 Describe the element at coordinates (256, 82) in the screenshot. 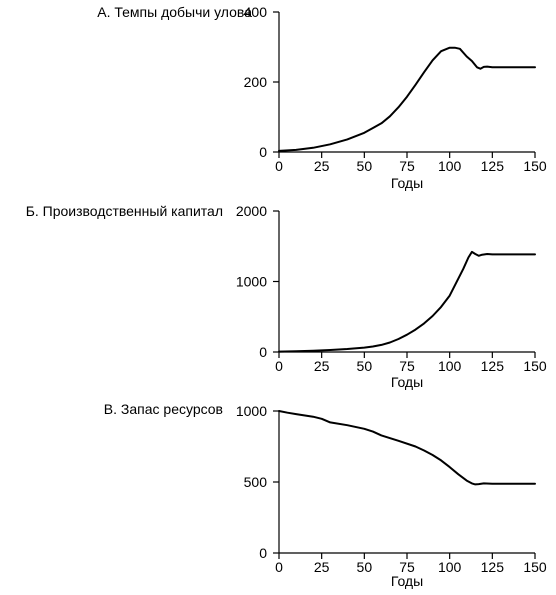

I see `y-tick-label: 200` at that location.